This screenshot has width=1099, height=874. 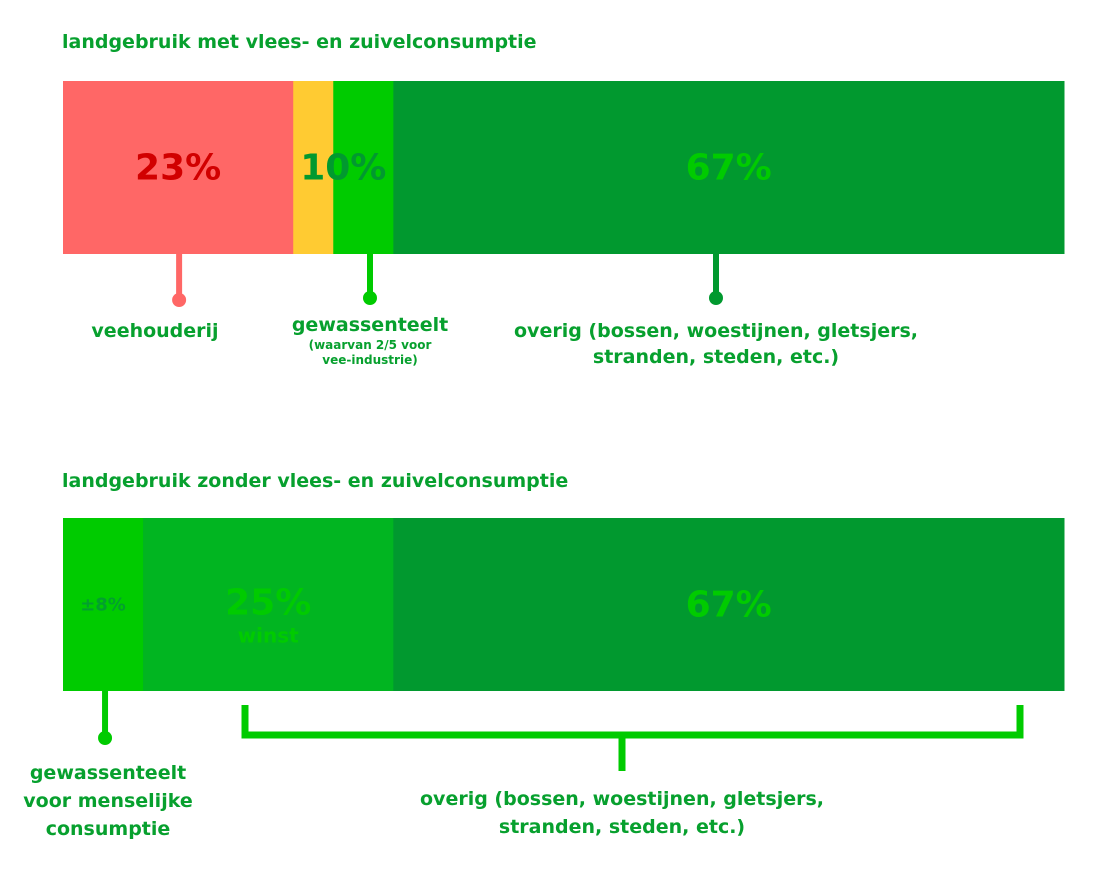 I want to click on label-gewassenteelt-menselijk: gewassenteelt voor menselijke consumptie, so click(x=108, y=801).